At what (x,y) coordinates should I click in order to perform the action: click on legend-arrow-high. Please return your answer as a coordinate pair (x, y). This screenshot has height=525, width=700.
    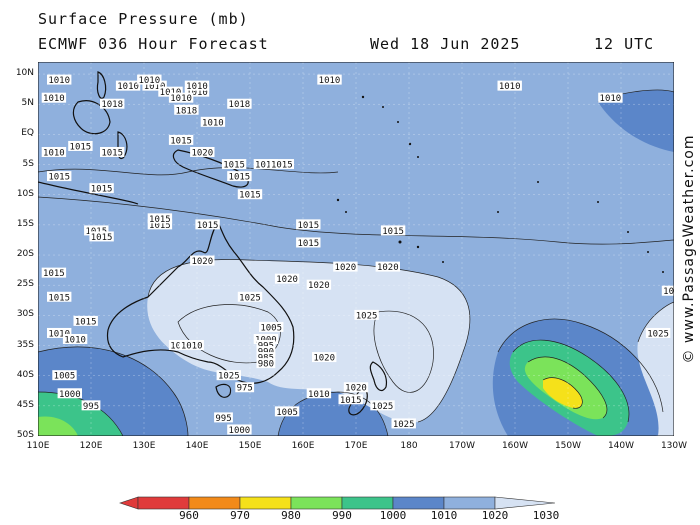
    Looking at the image, I should click on (525, 503).